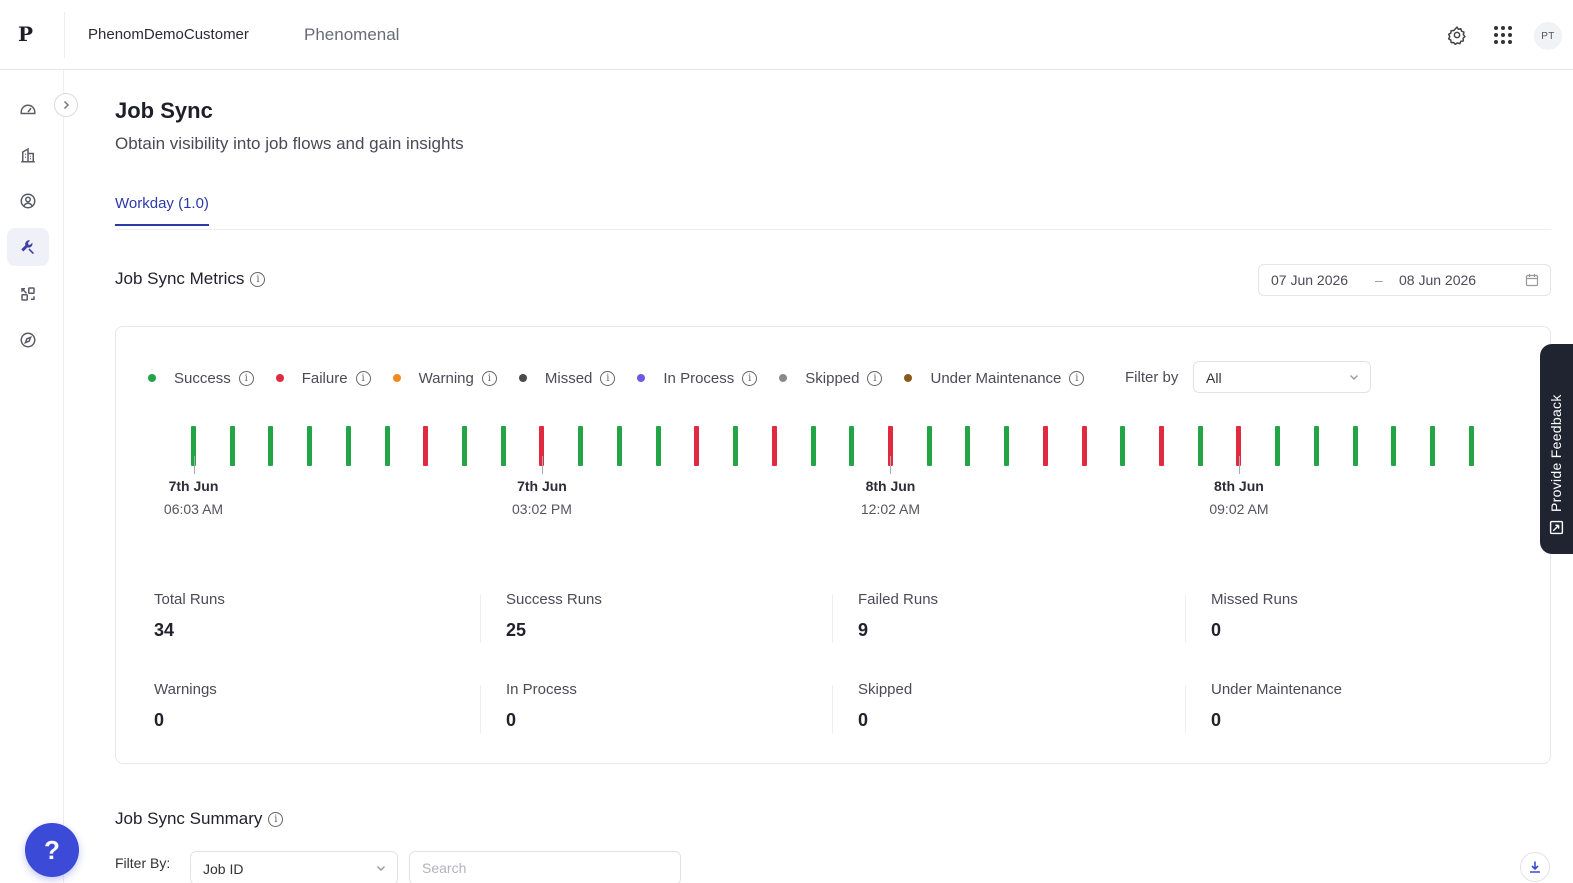  I want to click on stat-skipped: Skipped 0, so click(885, 706).